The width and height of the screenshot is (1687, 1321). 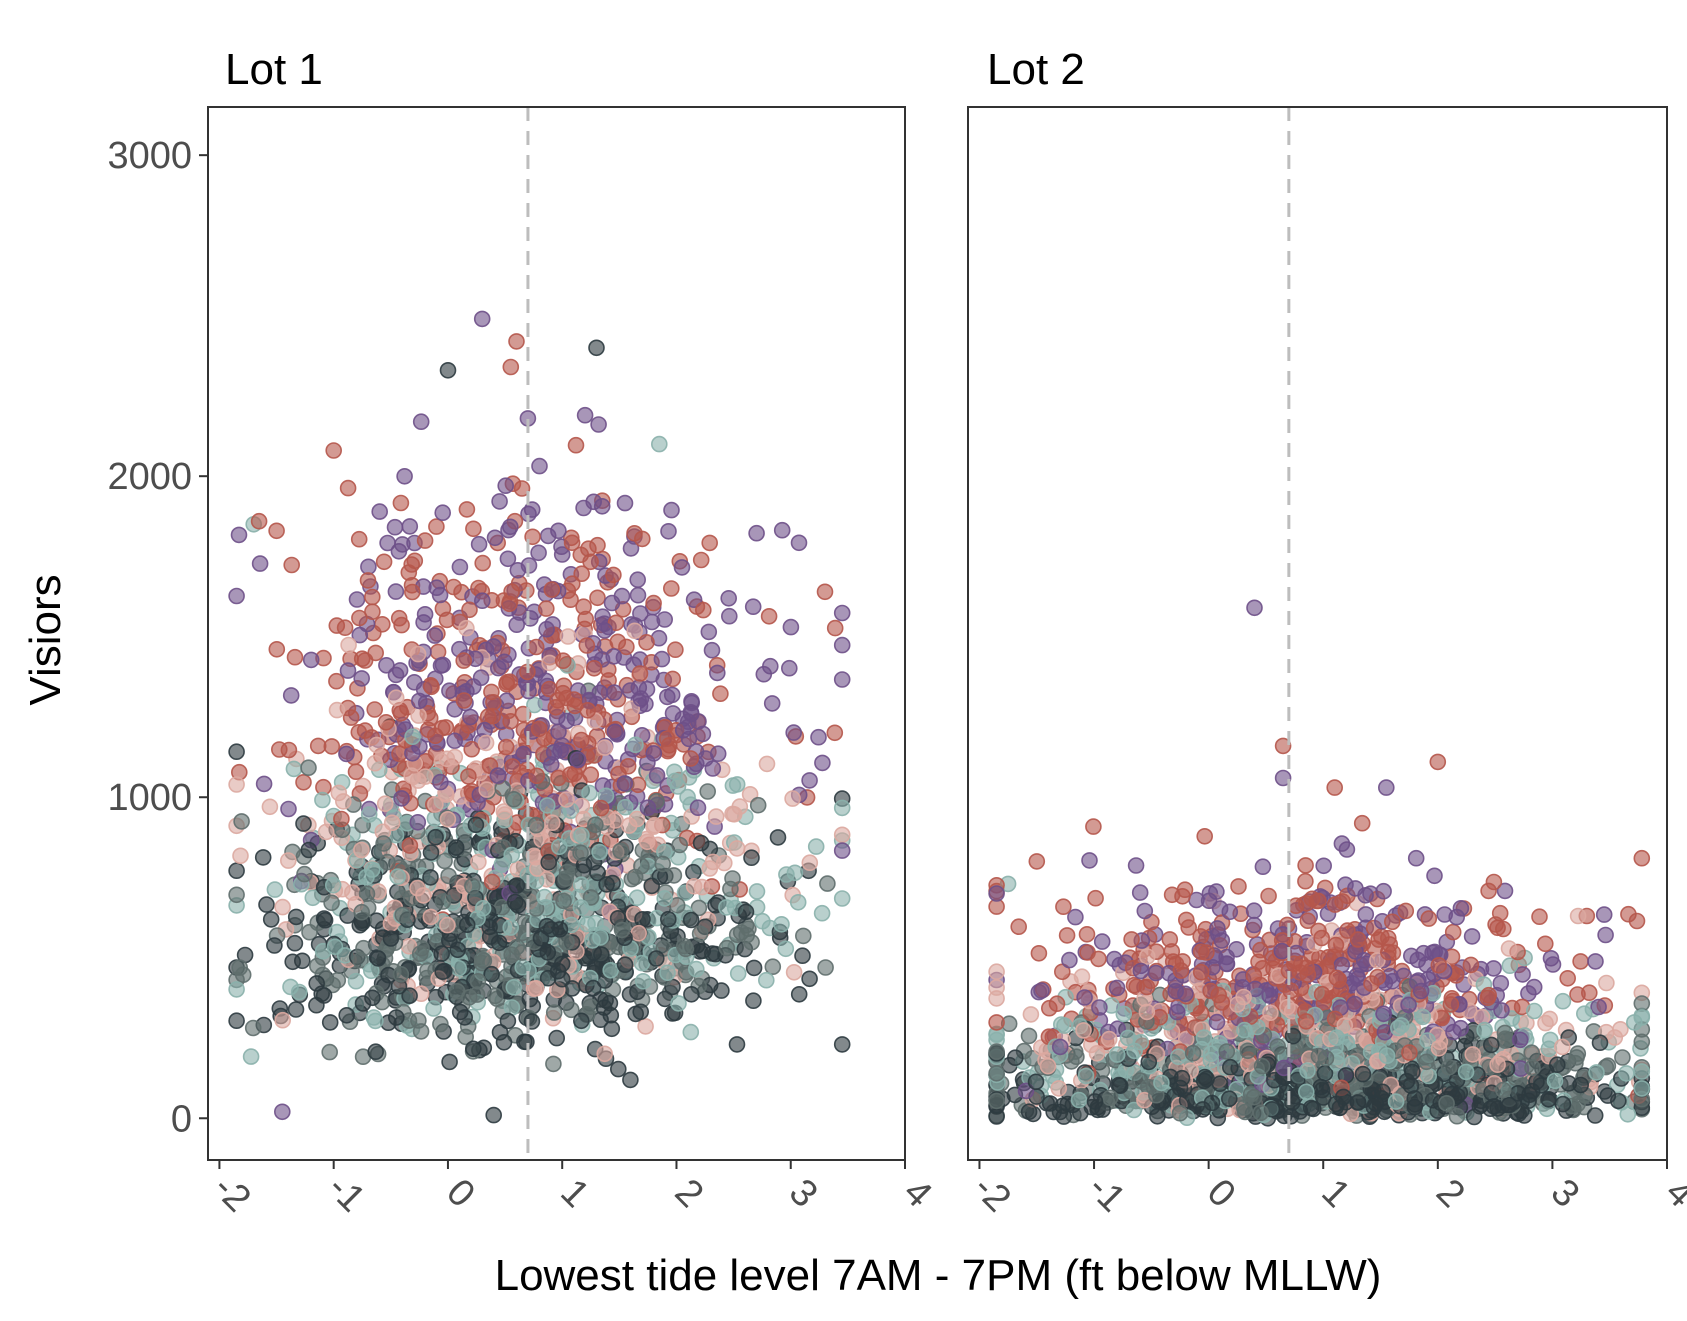 What do you see at coordinates (1565, 1193) in the screenshot?
I see `x-tick-label: 3` at bounding box center [1565, 1193].